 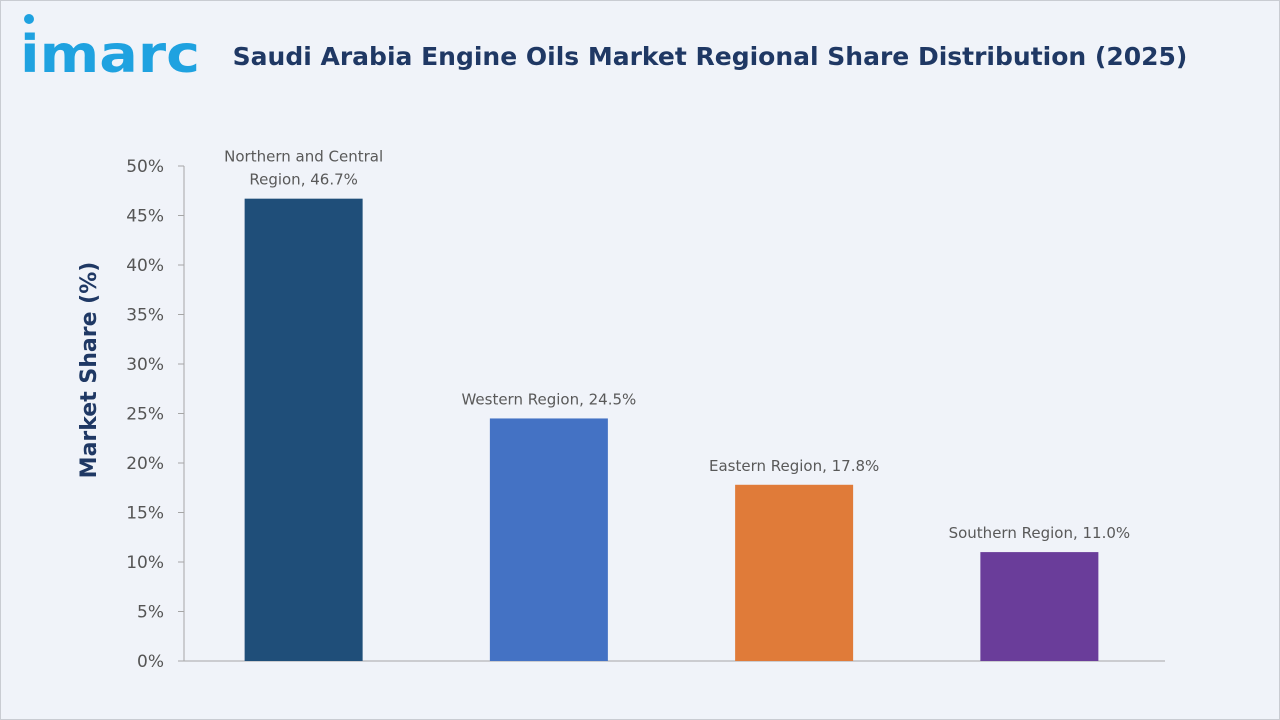 I want to click on y-tick-label: 10%, so click(x=145, y=563).